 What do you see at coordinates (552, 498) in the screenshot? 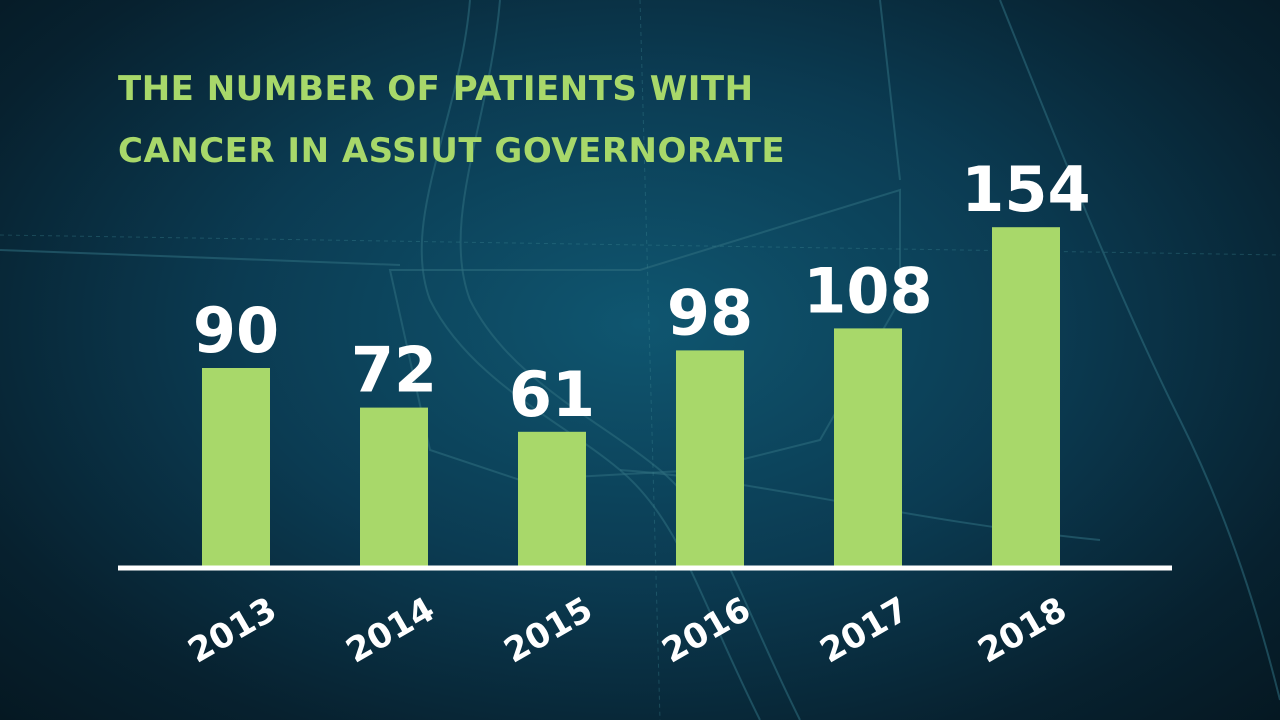
I see `bar-2015` at bounding box center [552, 498].